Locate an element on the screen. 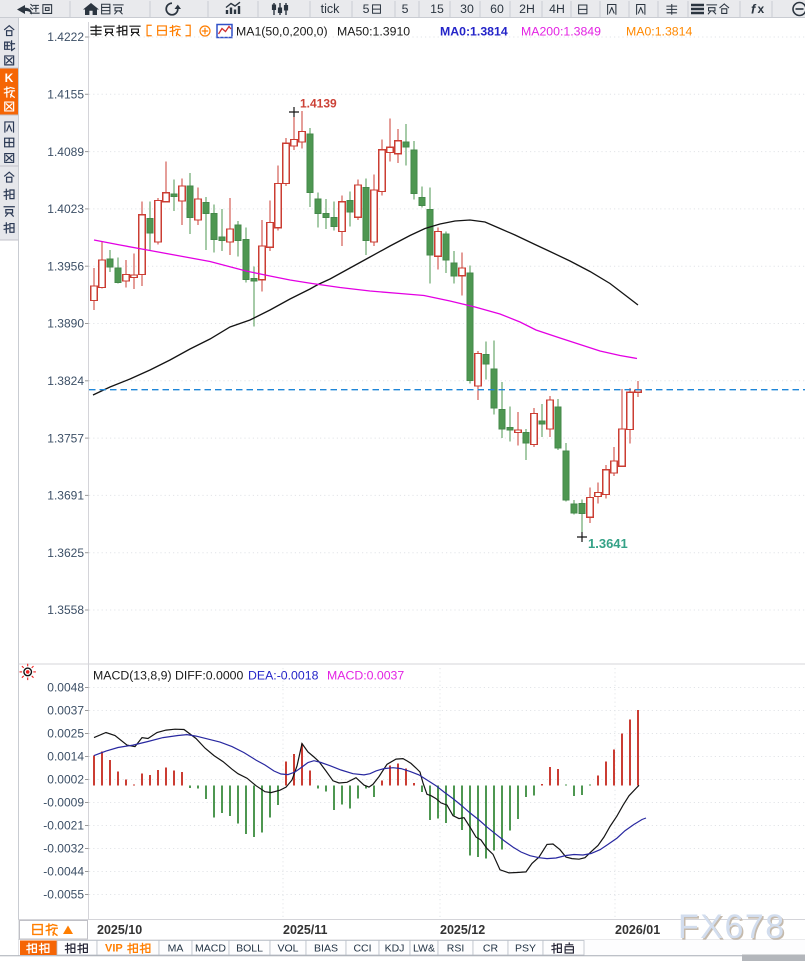  svg-text: tick is located at coordinates (331, 9).